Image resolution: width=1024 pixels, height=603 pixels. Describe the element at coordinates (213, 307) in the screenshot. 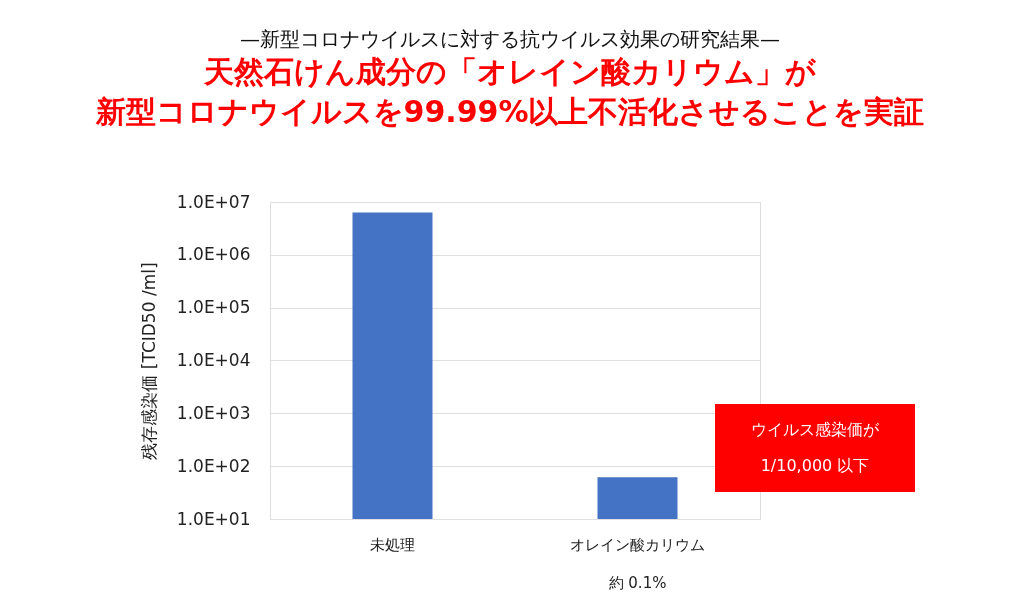

I see `y-tick-label: 1.0E+05` at that location.